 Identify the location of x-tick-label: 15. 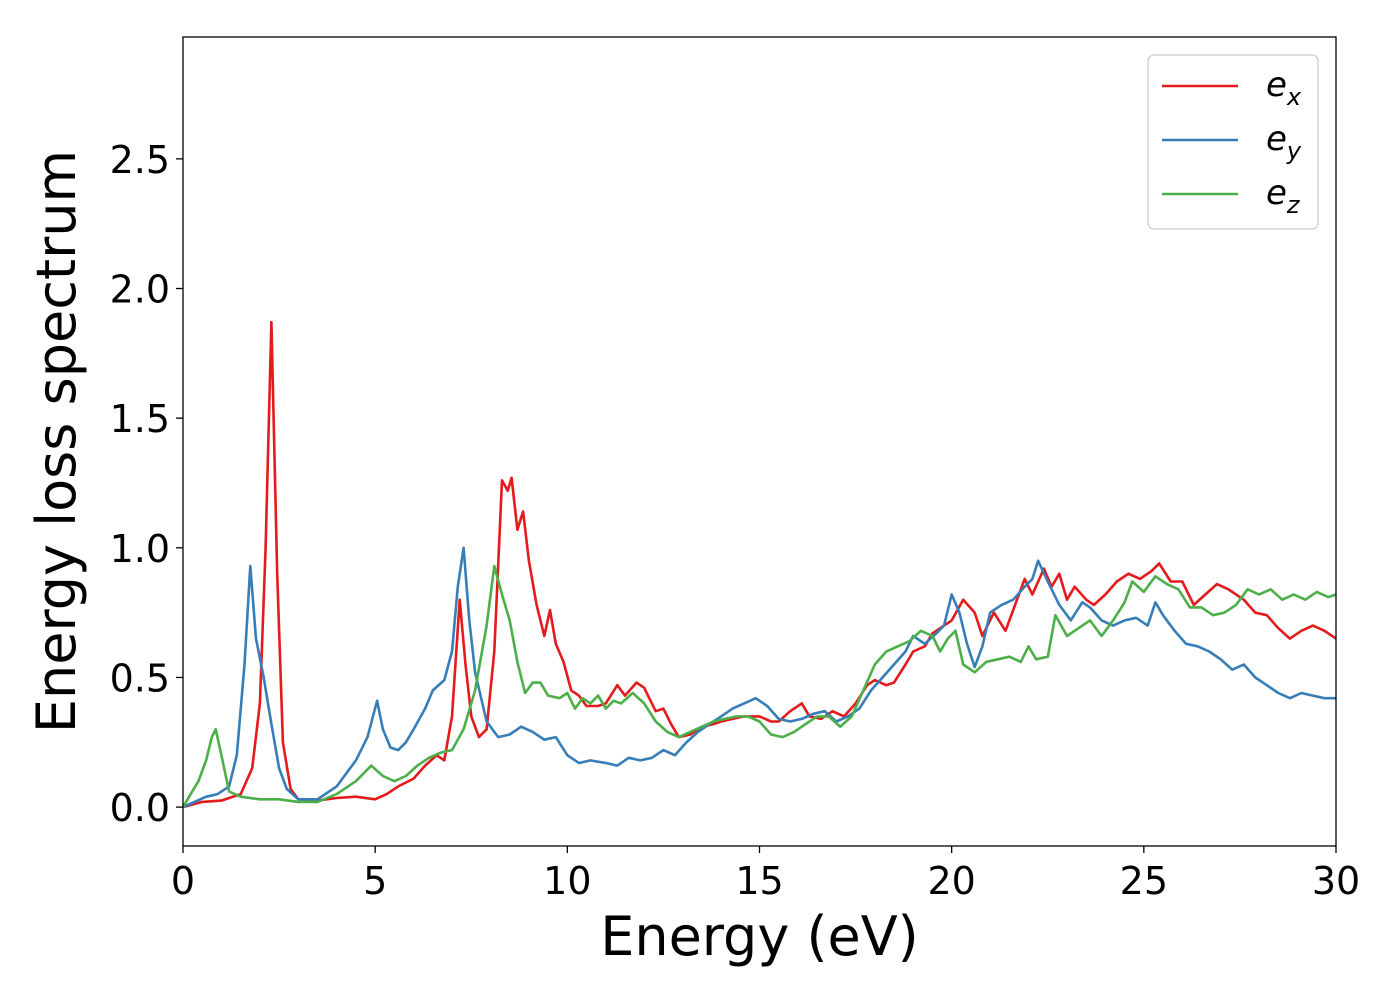
(759, 881).